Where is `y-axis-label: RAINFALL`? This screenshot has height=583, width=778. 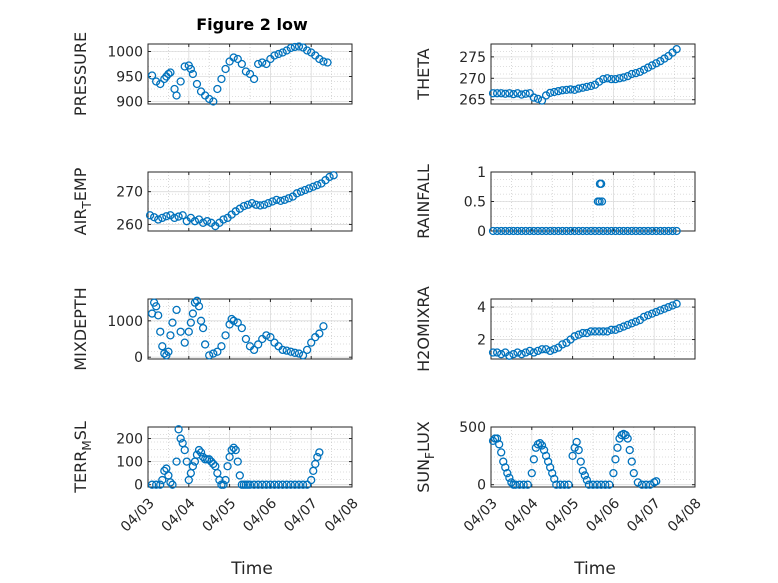
y-axis-label: RAINFALL is located at coordinates (423, 201).